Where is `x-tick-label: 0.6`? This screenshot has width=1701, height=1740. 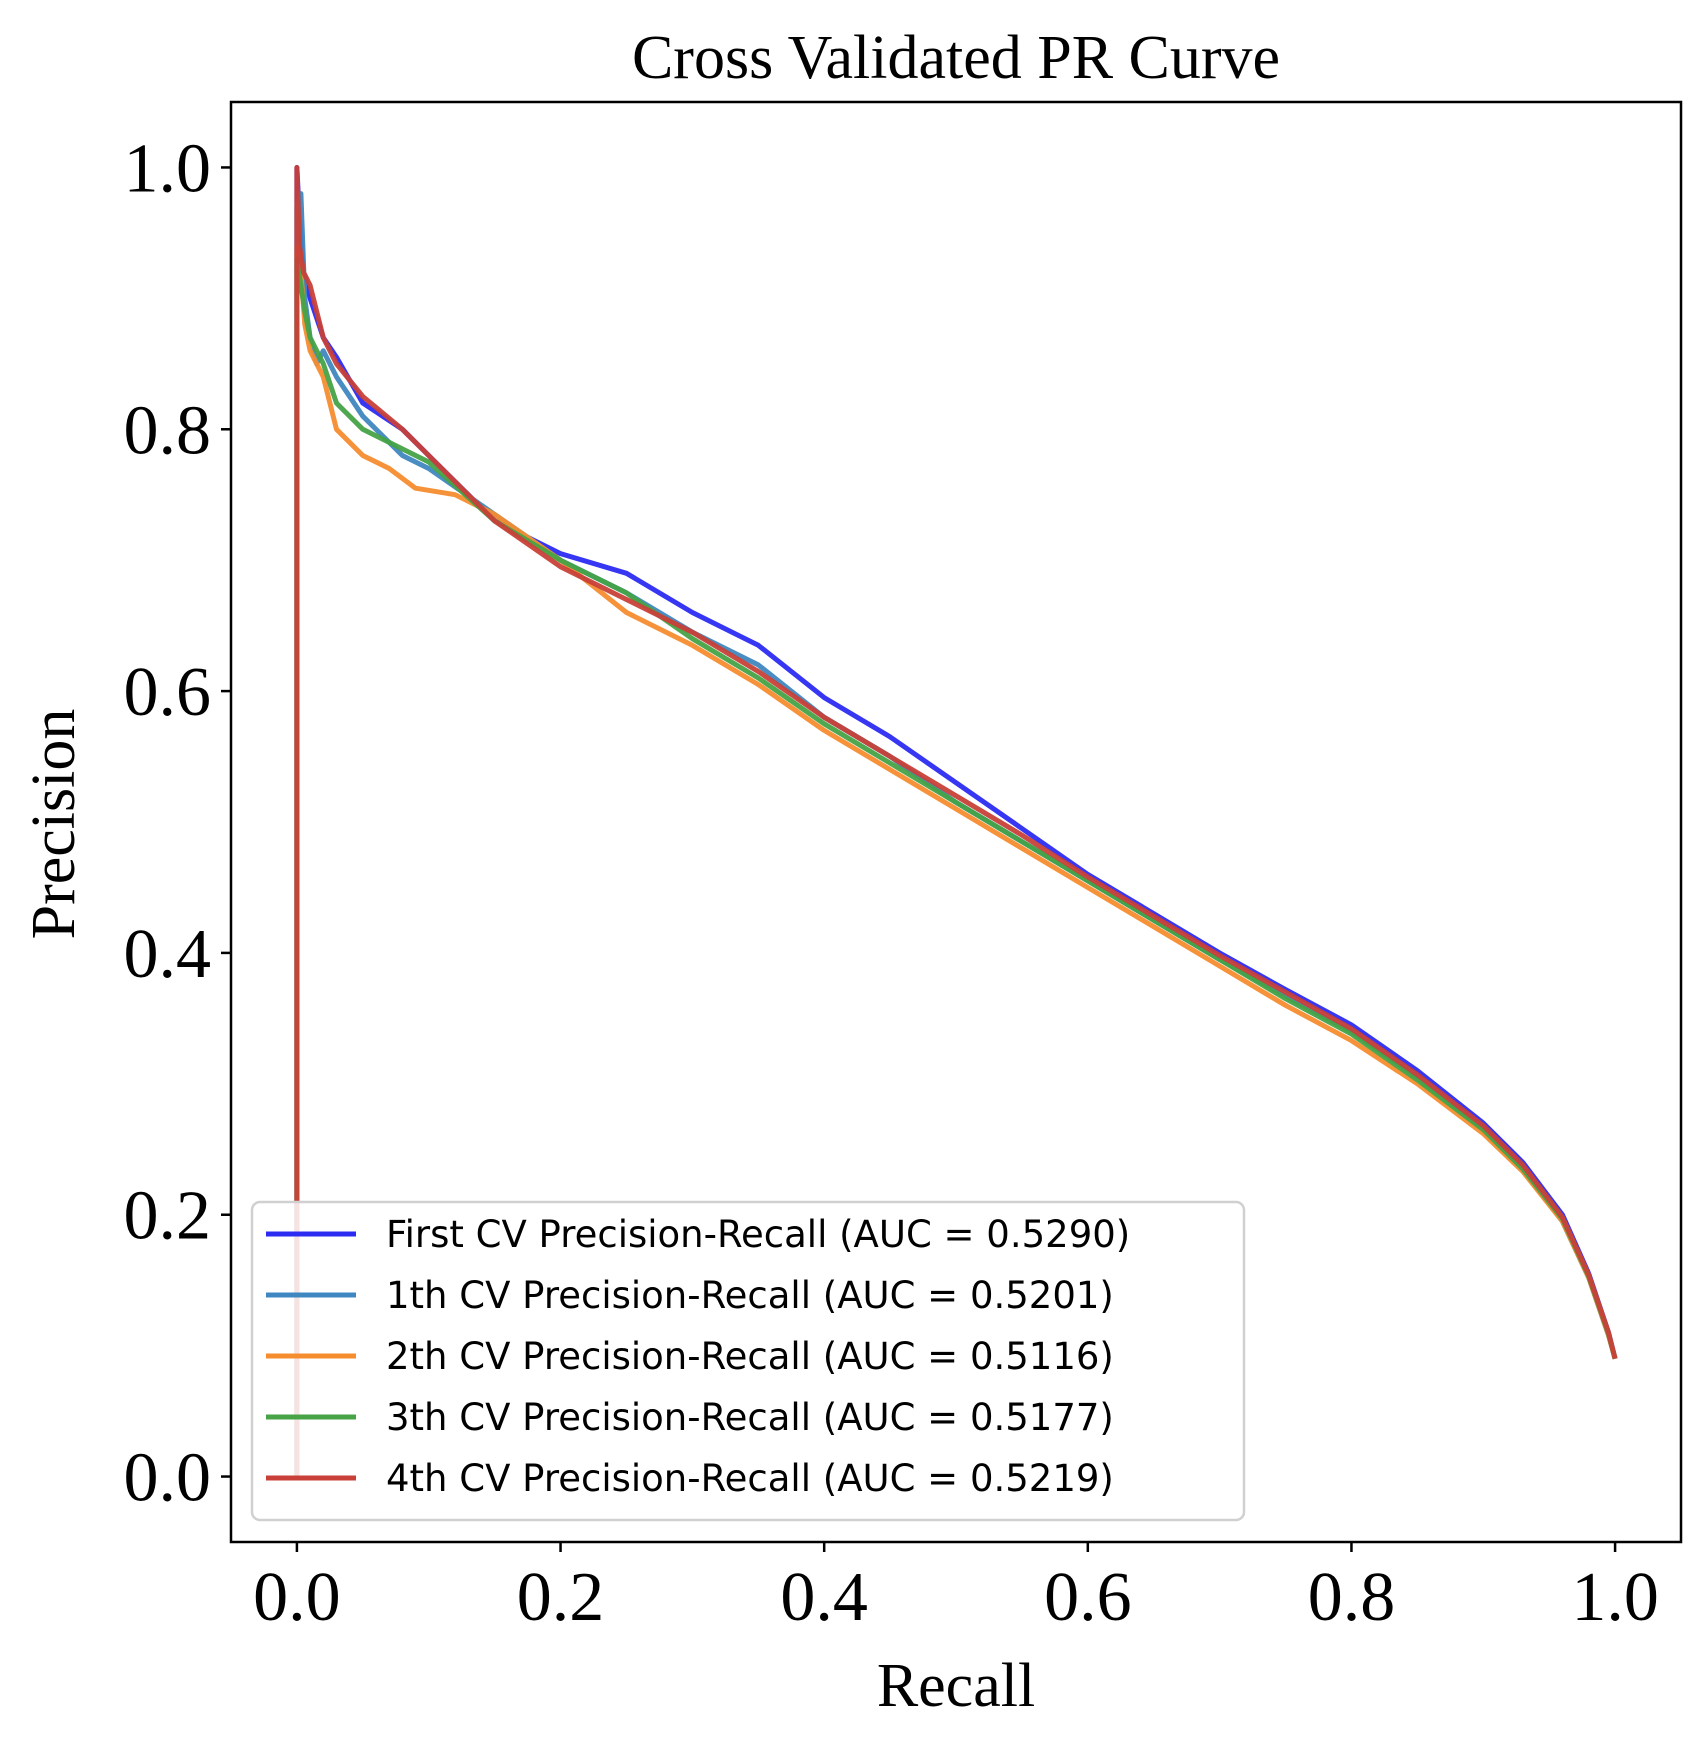 x-tick-label: 0.6 is located at coordinates (1088, 1597).